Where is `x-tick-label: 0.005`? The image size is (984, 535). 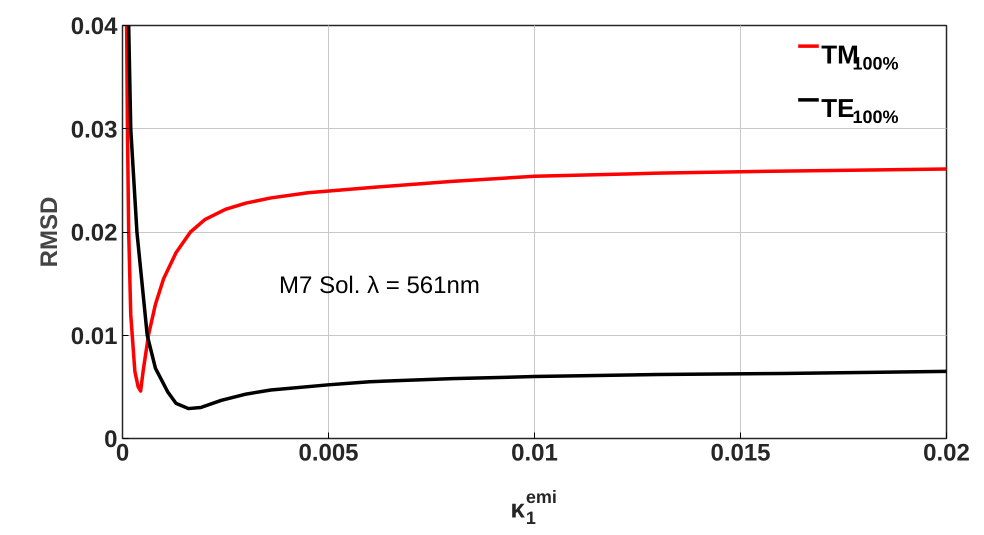 x-tick-label: 0.005 is located at coordinates (328, 453).